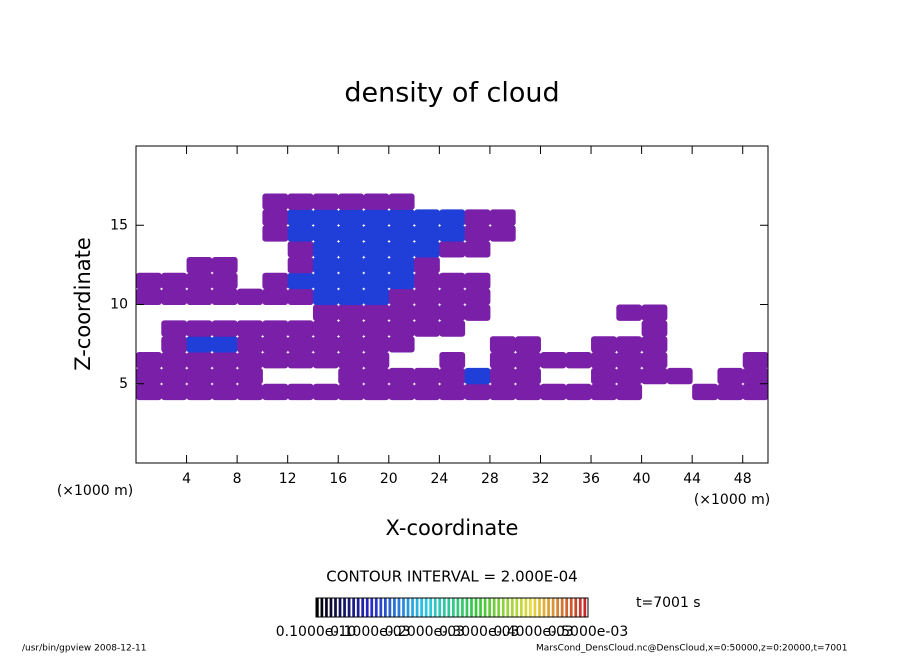 The width and height of the screenshot is (904, 658). What do you see at coordinates (541, 479) in the screenshot?
I see `x-tick-label: 32` at bounding box center [541, 479].